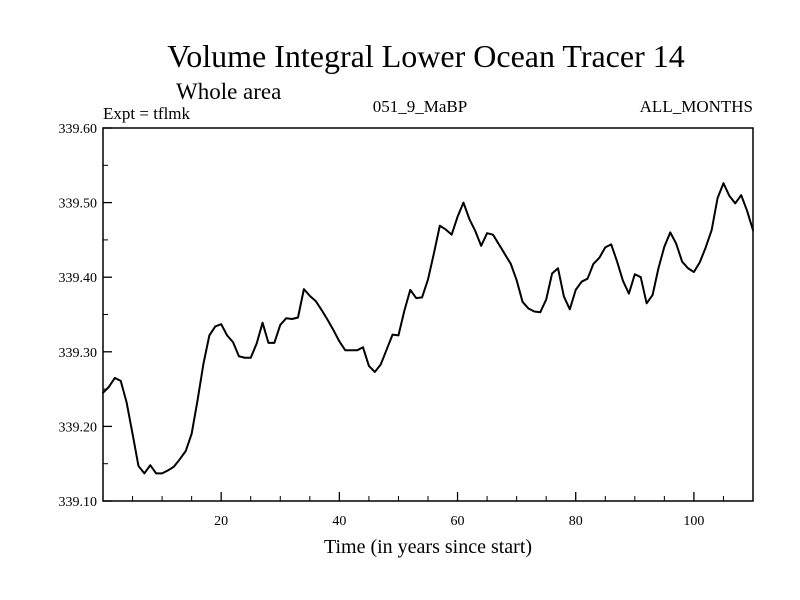  Describe the element at coordinates (696, 106) in the screenshot. I see `months-label: ALL_MONTHS` at that location.